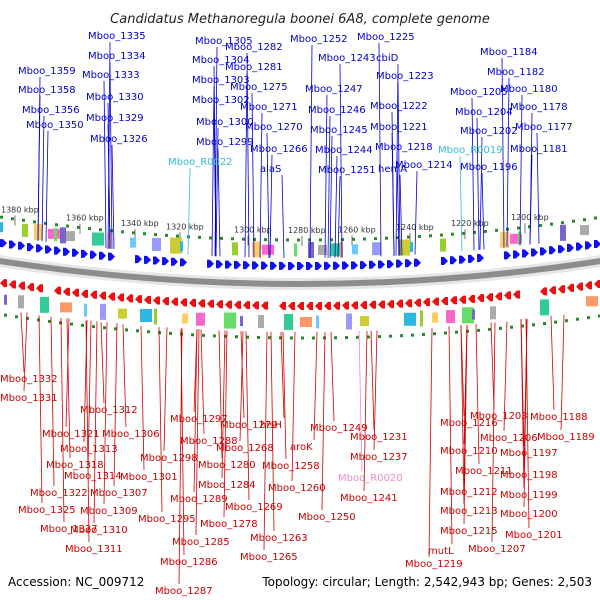 The image size is (600, 600). Describe the element at coordinates (254, 507) in the screenshot. I see `gene-label: Mboo_1269` at that location.